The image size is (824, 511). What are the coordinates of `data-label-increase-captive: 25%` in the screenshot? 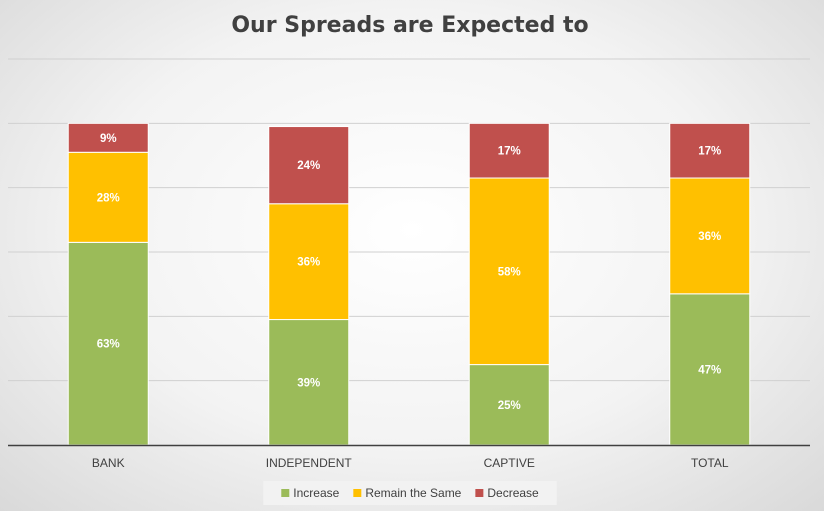 It's located at (509, 406).